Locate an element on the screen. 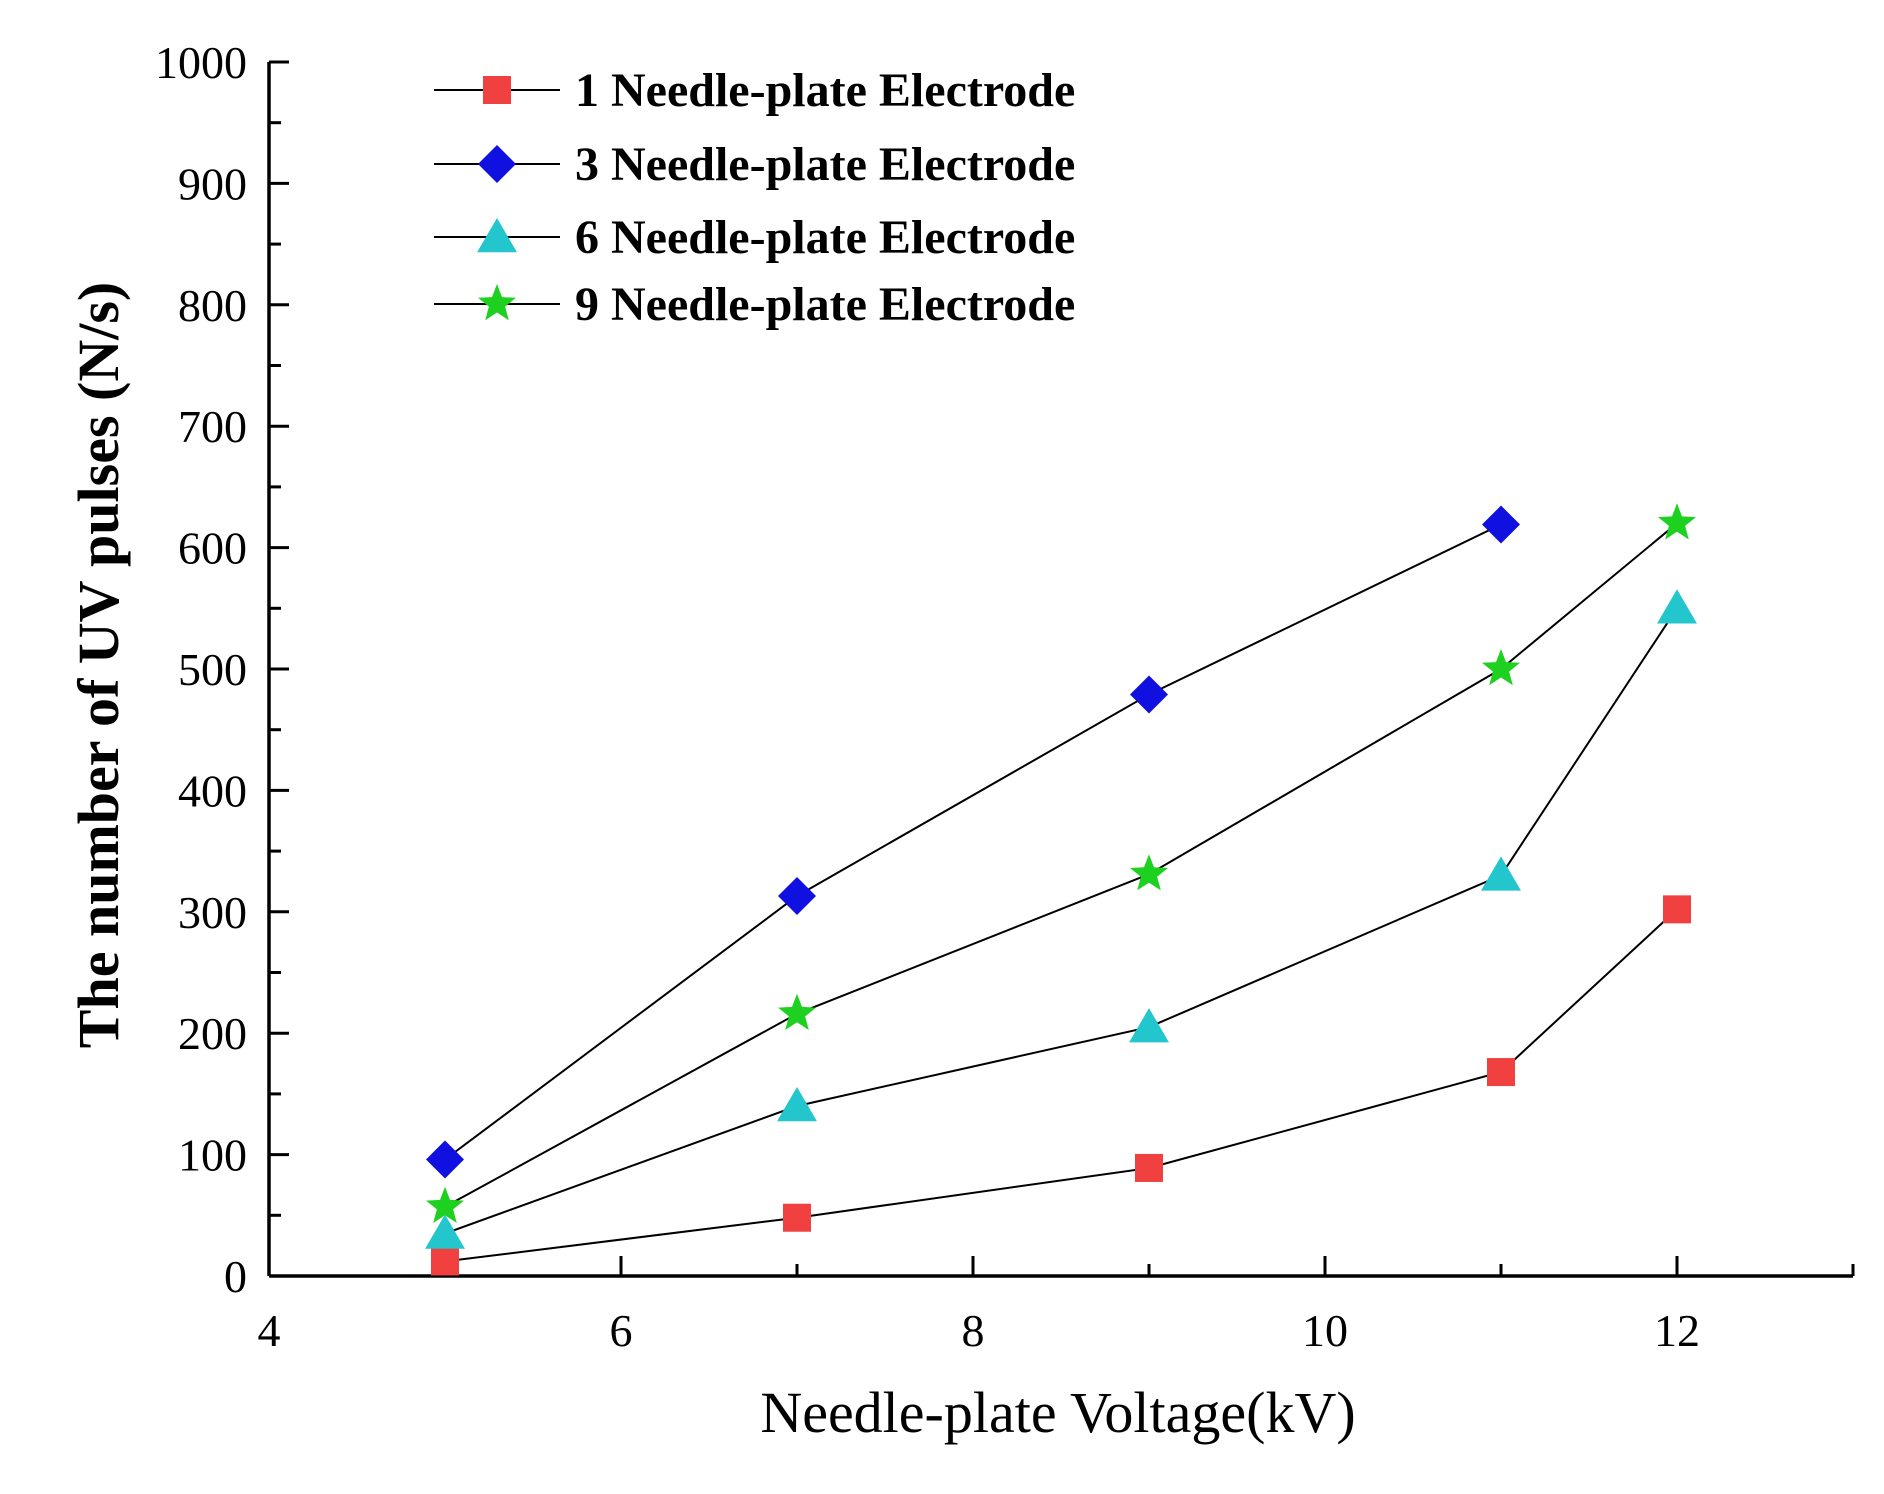 The height and width of the screenshot is (1494, 1884). legend-item: 9 Needle-plate Electrode is located at coordinates (754, 304).